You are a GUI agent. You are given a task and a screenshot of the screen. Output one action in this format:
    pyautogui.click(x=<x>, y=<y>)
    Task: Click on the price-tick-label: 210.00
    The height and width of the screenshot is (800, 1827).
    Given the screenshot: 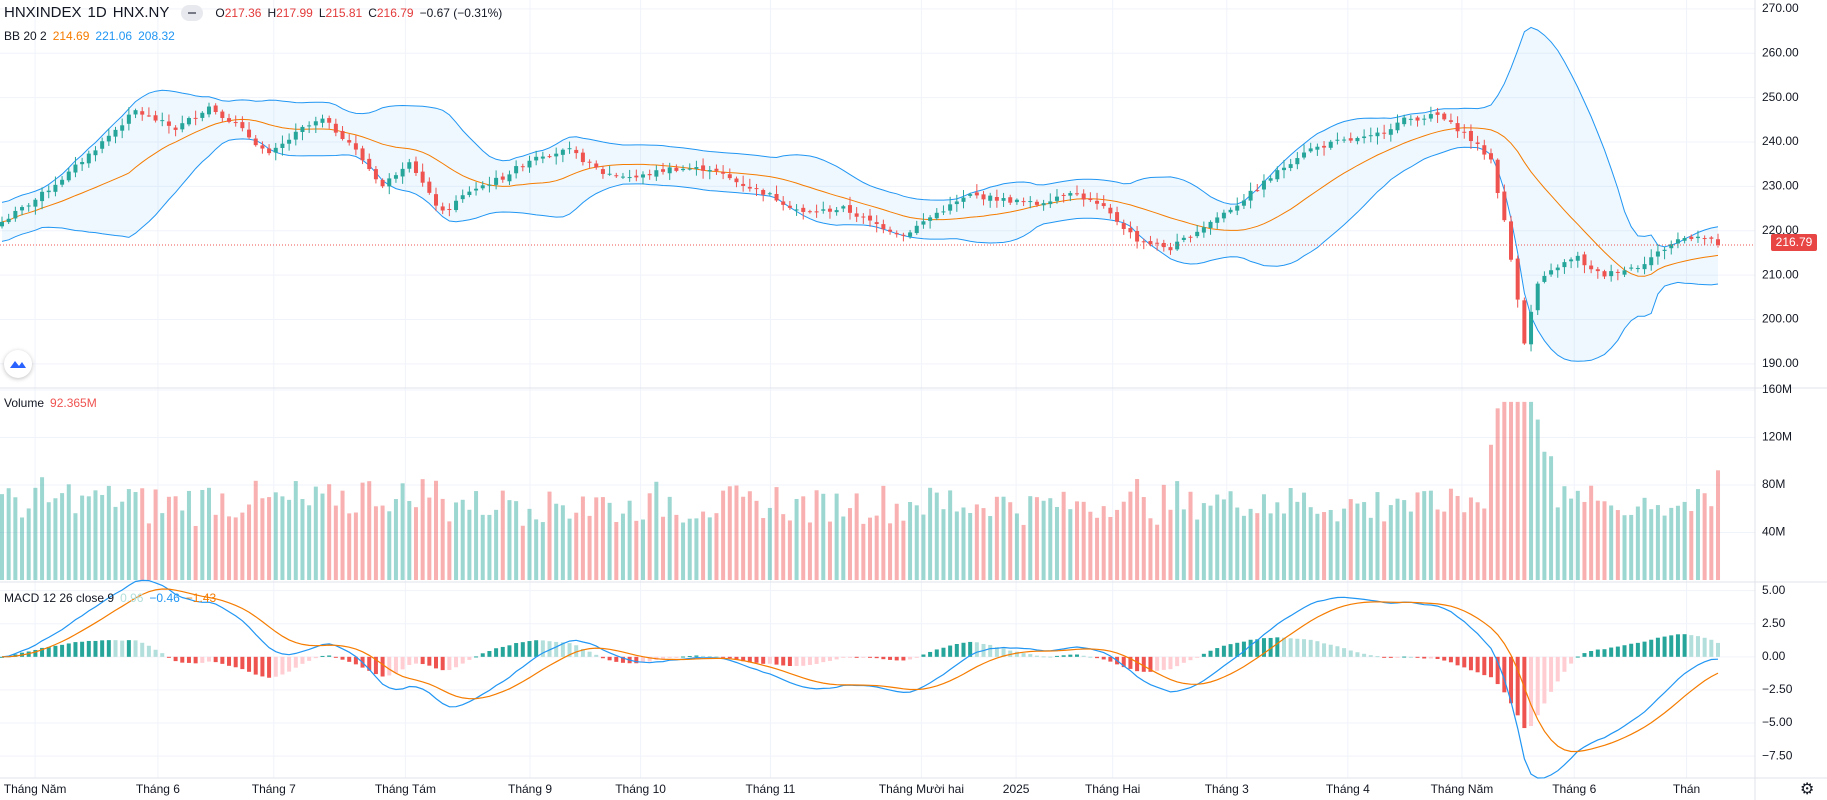 What is the action you would take?
    pyautogui.click(x=1780, y=274)
    